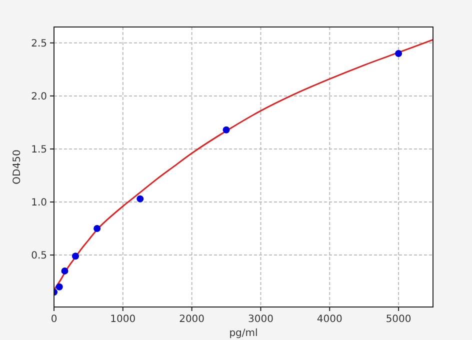  Describe the element at coordinates (17, 167) in the screenshot. I see `y-axis-title: OD450` at that location.